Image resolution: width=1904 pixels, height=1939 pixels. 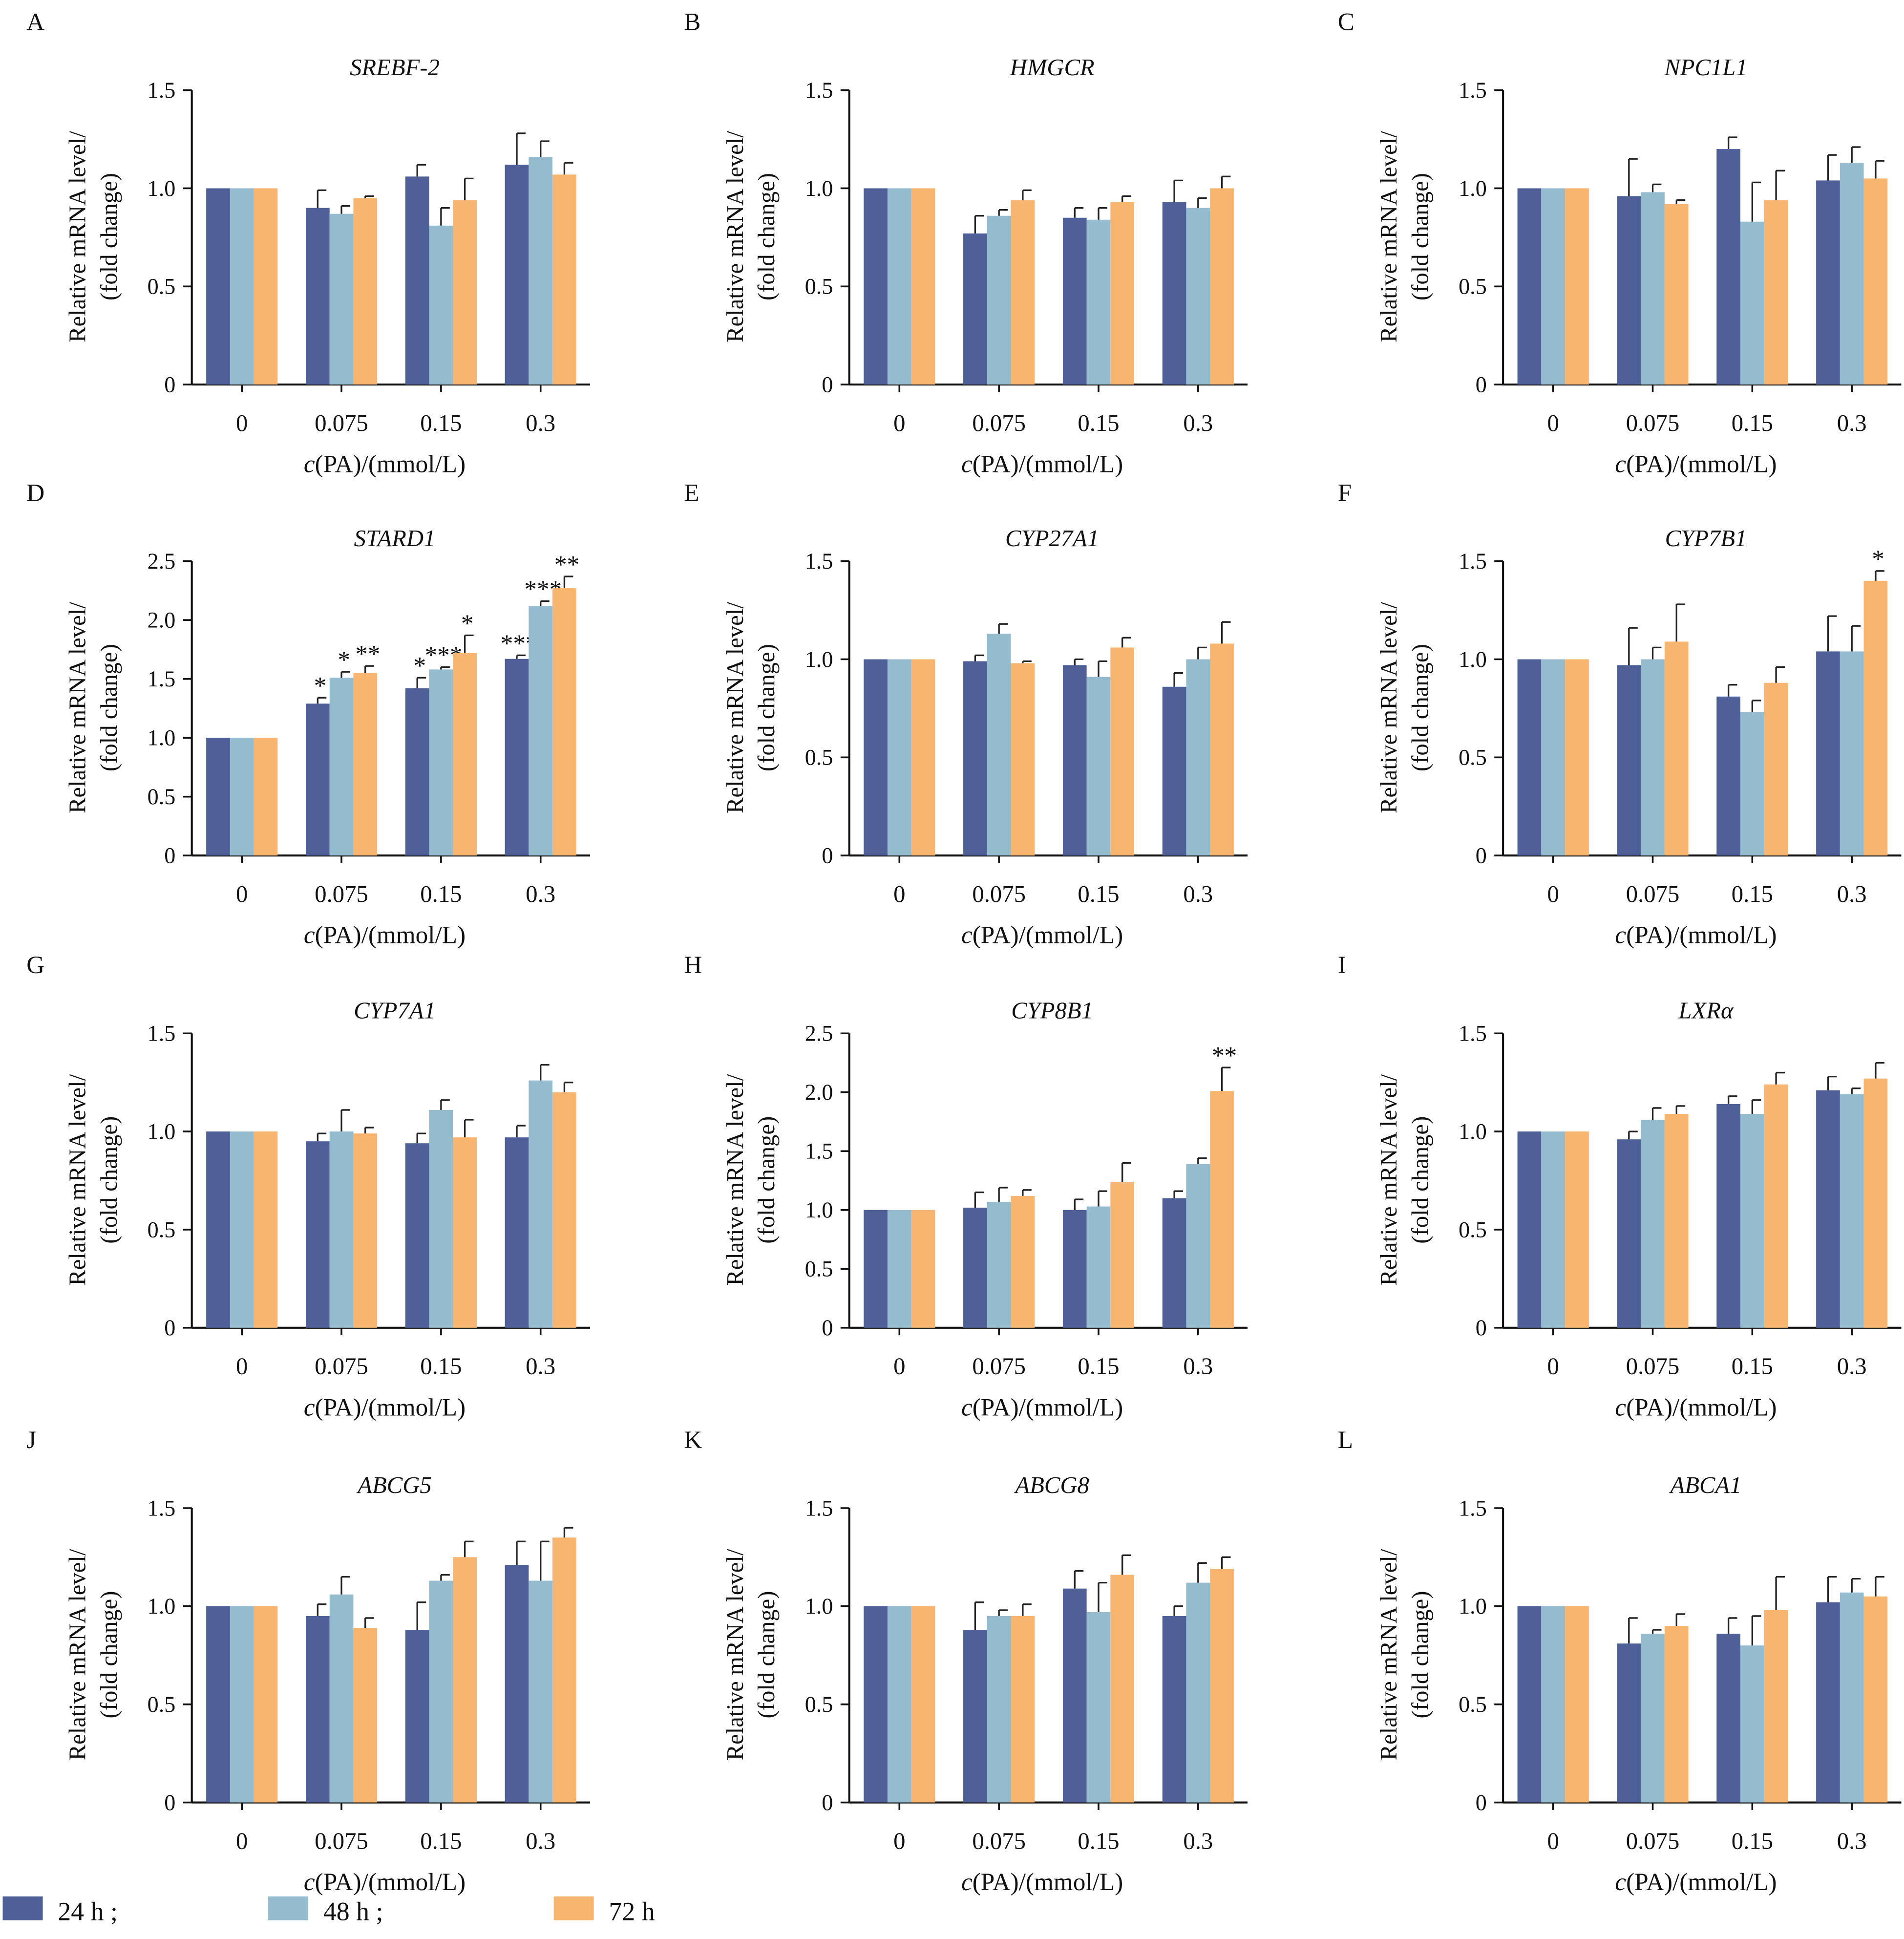 What do you see at coordinates (162, 286) in the screenshot?
I see `y-tick-label: 0.5` at bounding box center [162, 286].